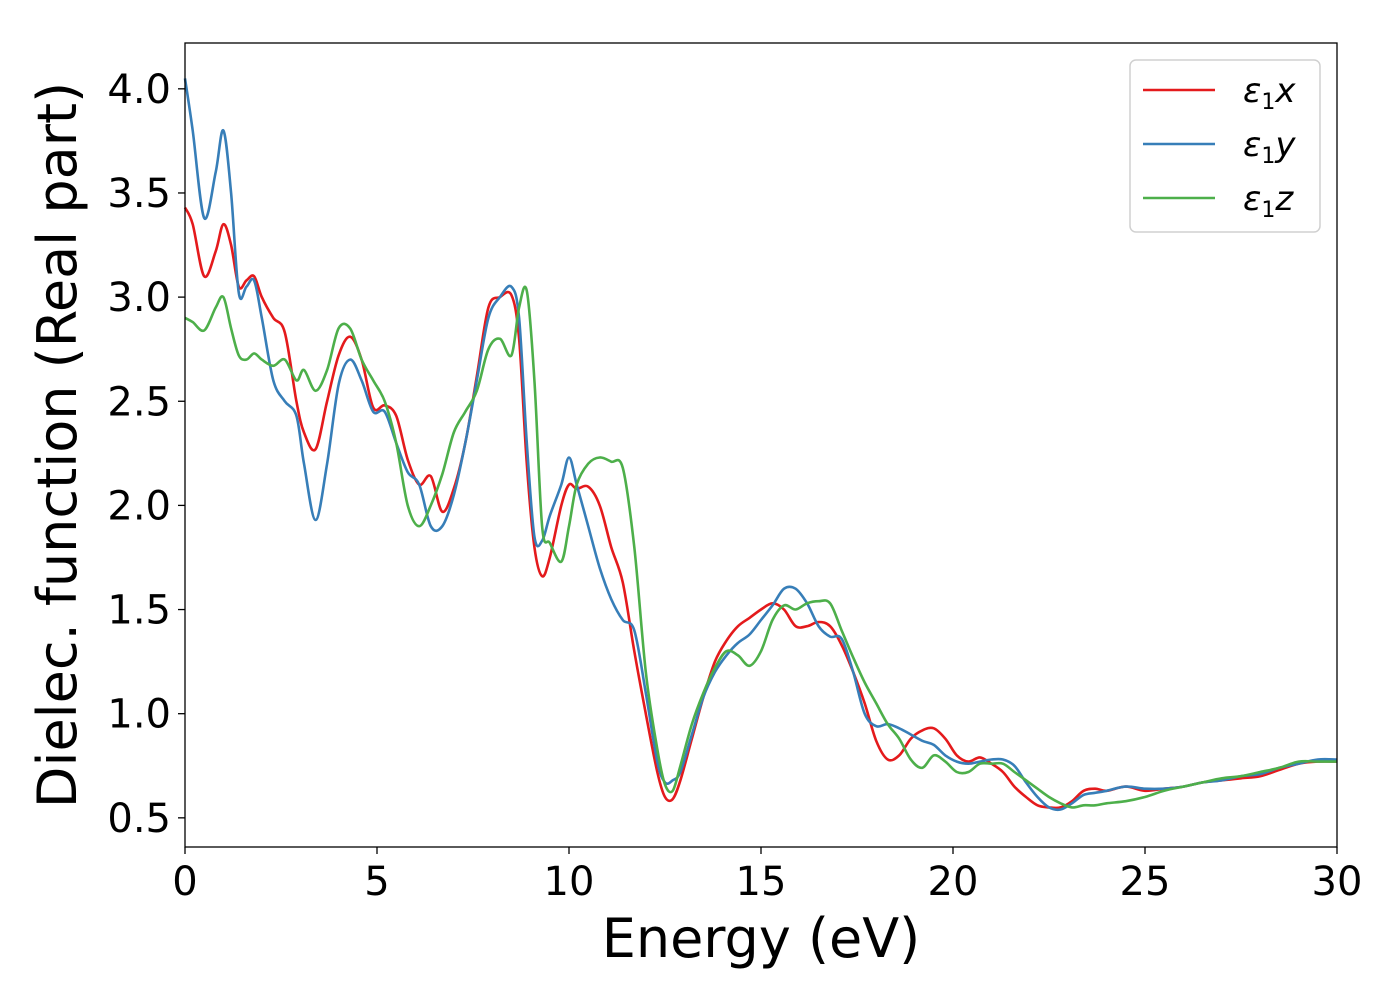 The width and height of the screenshot is (1400, 1000). What do you see at coordinates (761, 882) in the screenshot?
I see `x-tick-label: 15` at bounding box center [761, 882].